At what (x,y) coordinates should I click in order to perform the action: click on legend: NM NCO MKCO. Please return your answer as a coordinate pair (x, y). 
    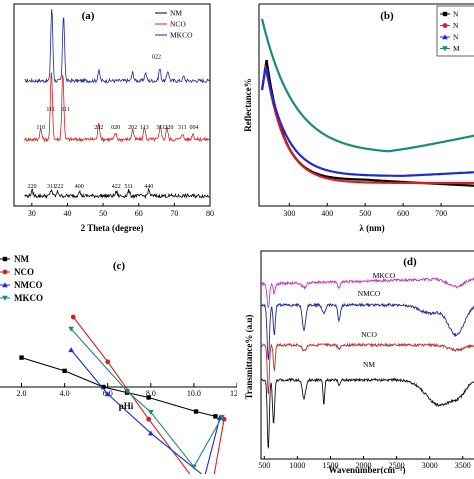
    Looking at the image, I should click on (174, 24).